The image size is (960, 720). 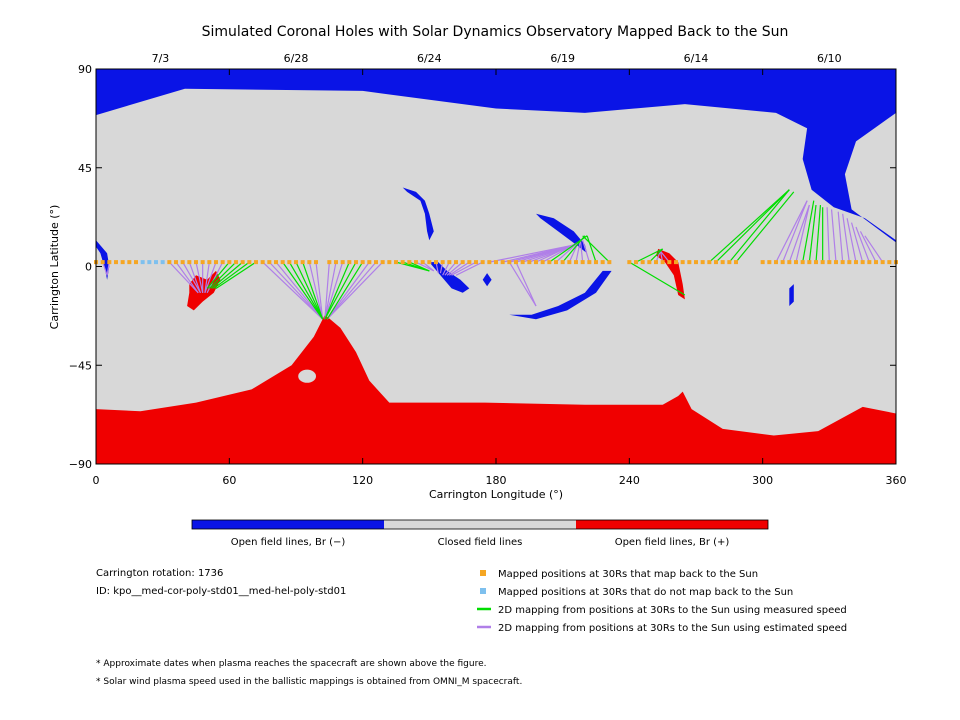 What do you see at coordinates (629, 480) in the screenshot?
I see `x-tick-label-4: 240` at bounding box center [629, 480].